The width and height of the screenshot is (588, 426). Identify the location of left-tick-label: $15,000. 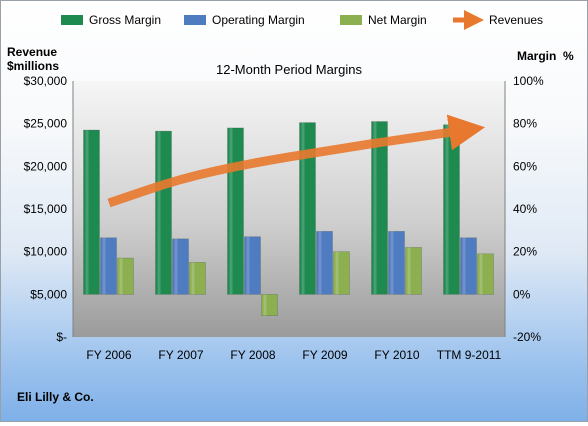
(46, 209).